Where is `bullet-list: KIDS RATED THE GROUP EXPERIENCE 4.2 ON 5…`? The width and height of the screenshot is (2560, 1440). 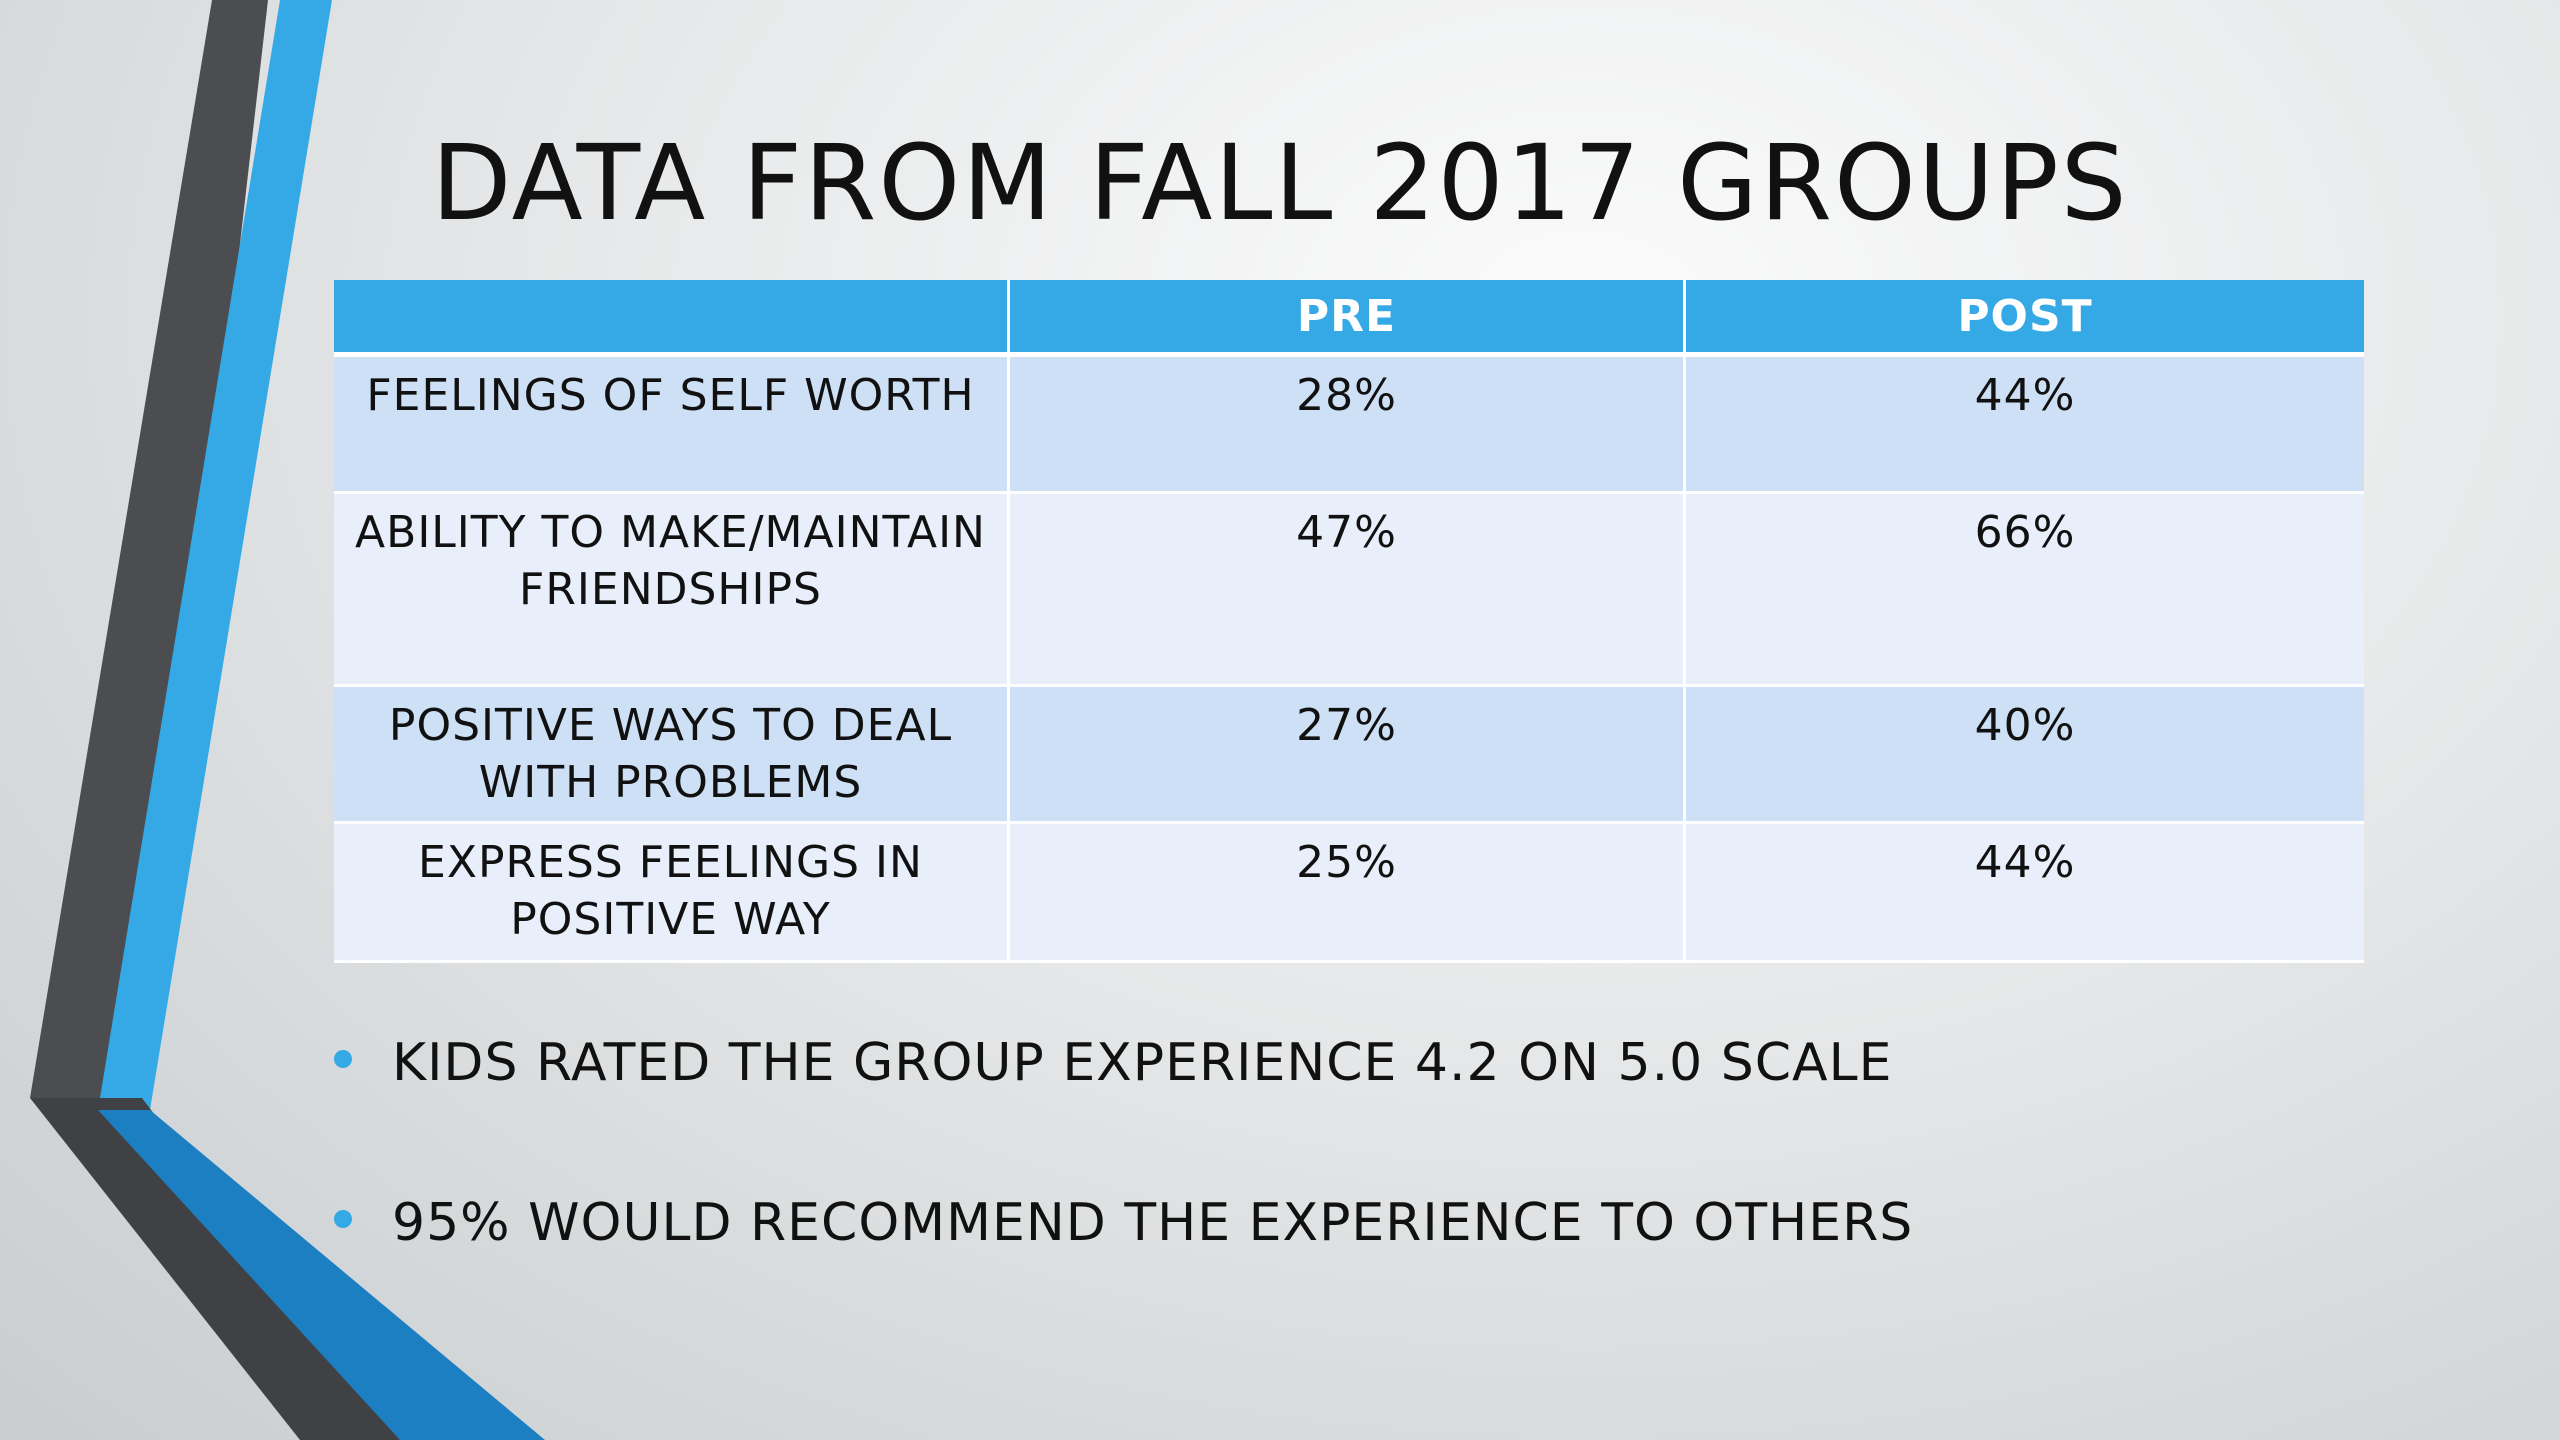 bullet-list: KIDS RATED THE GROUP EXPERIENCE 4.2 ON 5… is located at coordinates (1121, 1180).